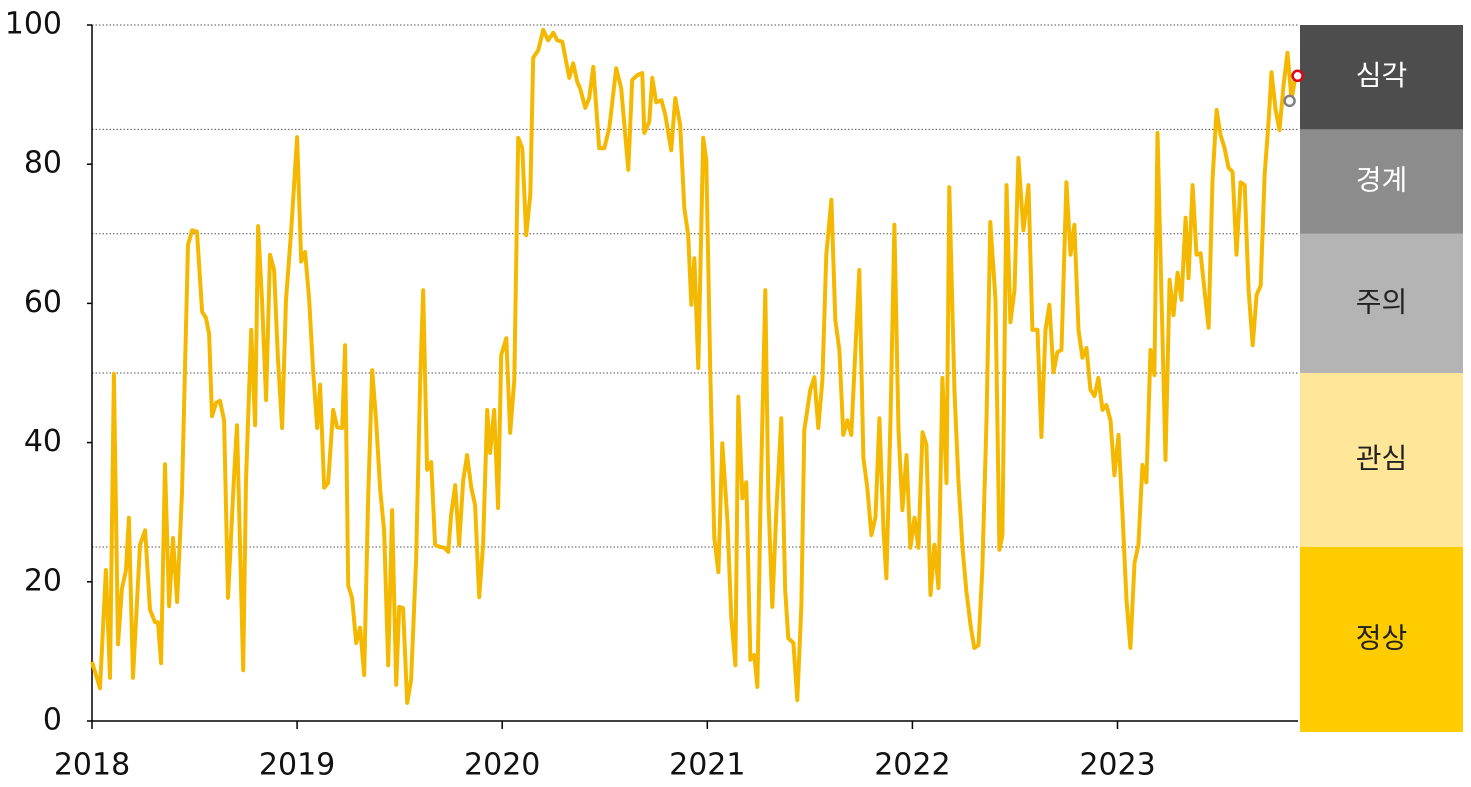 Image resolution: width=1471 pixels, height=787 pixels. What do you see at coordinates (33, 24) in the screenshot?
I see `y-tick-label: 100` at bounding box center [33, 24].